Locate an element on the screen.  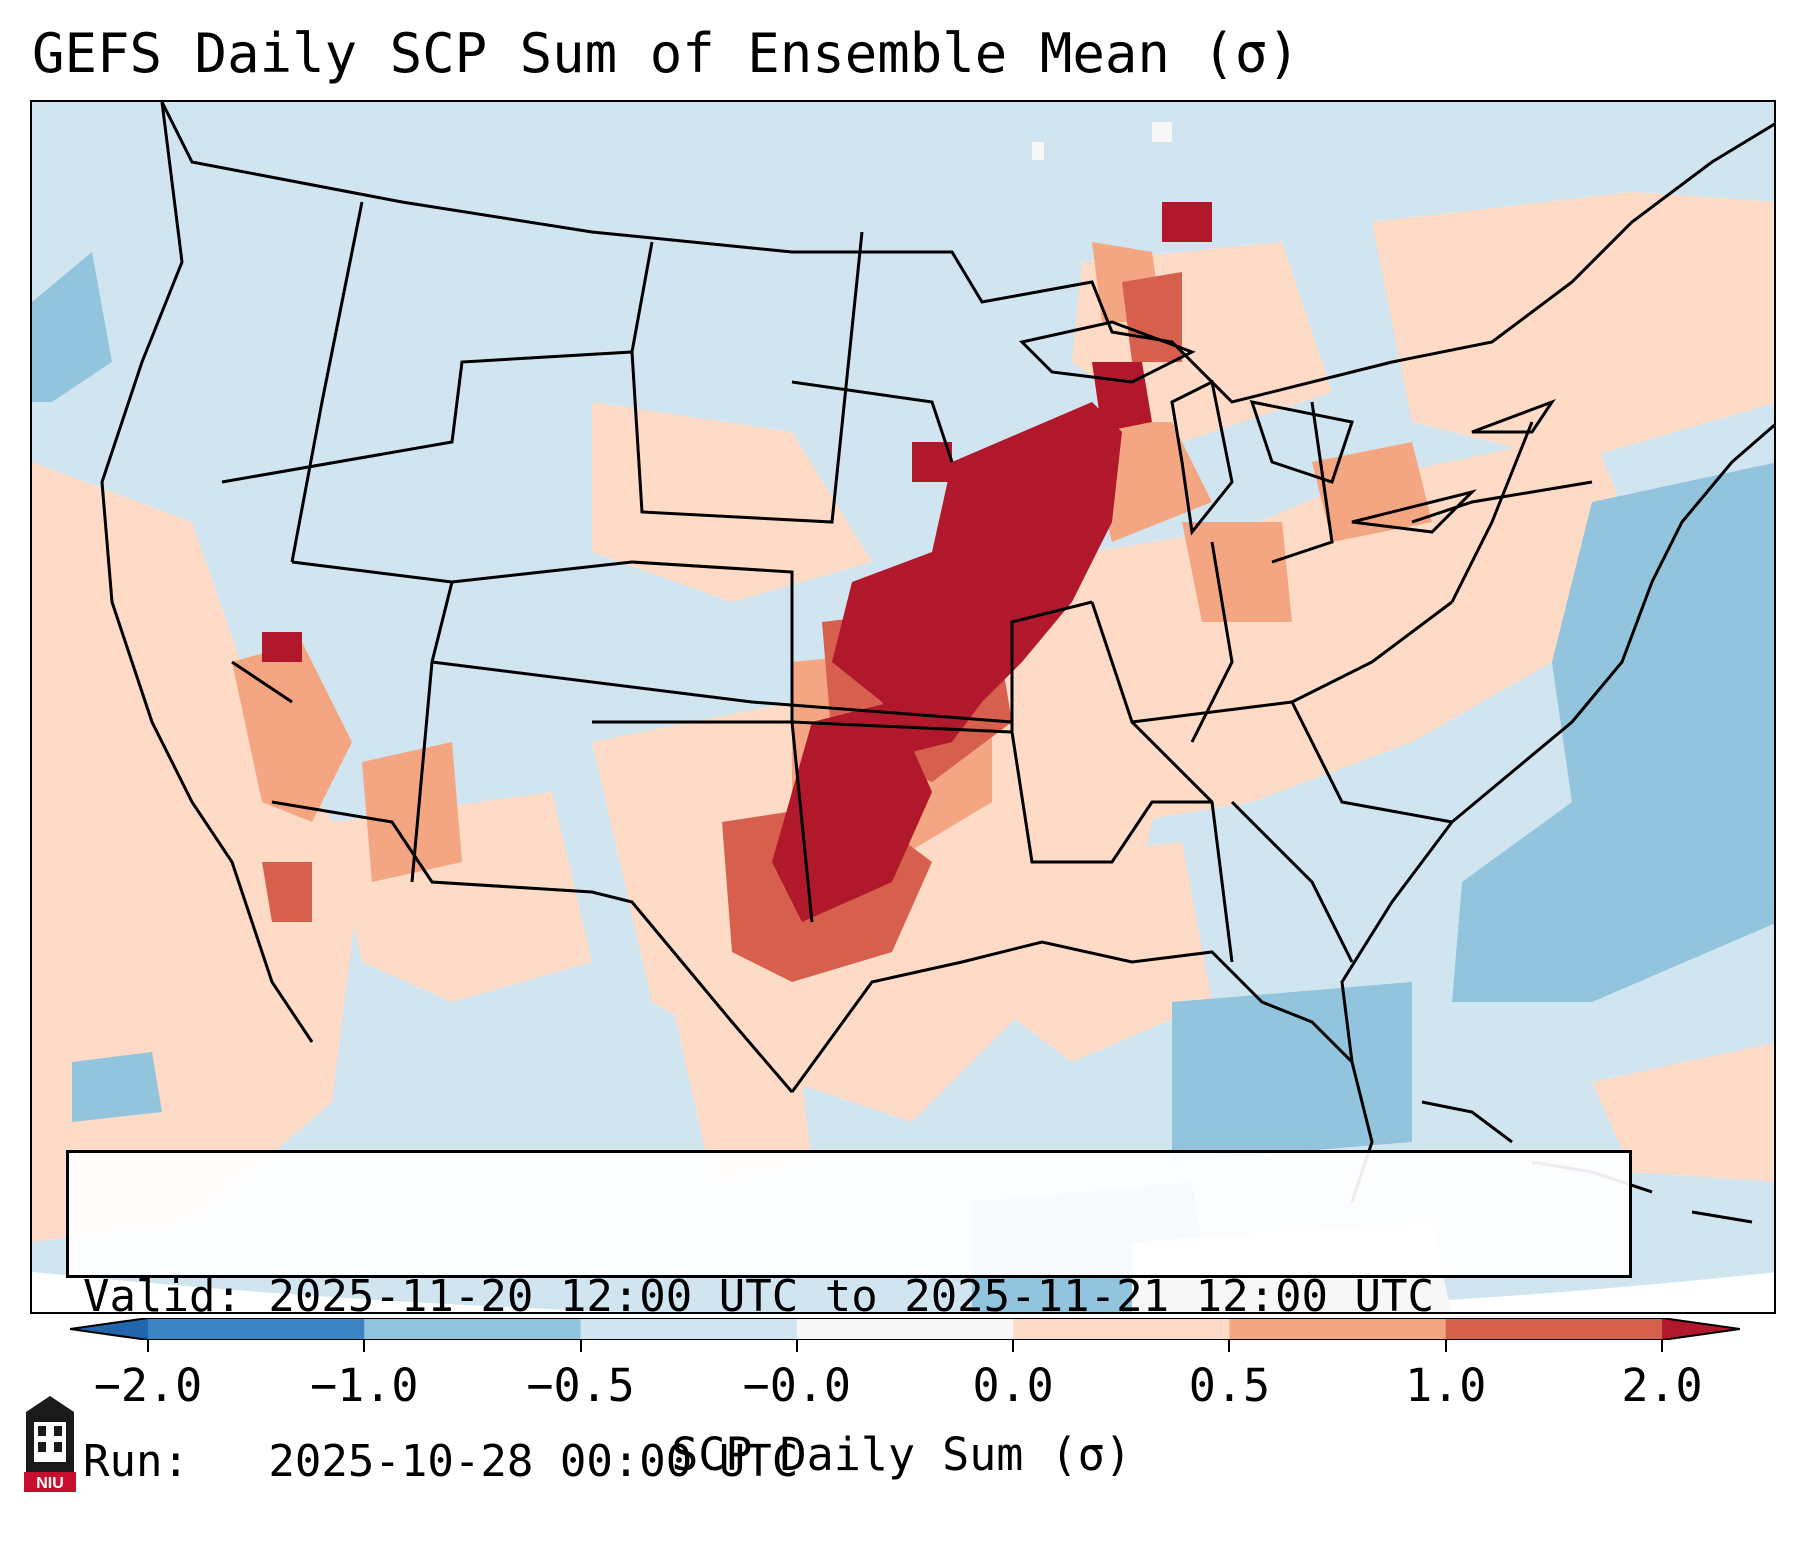
colorbar-tick-label: −0.5 is located at coordinates (580, 1385).